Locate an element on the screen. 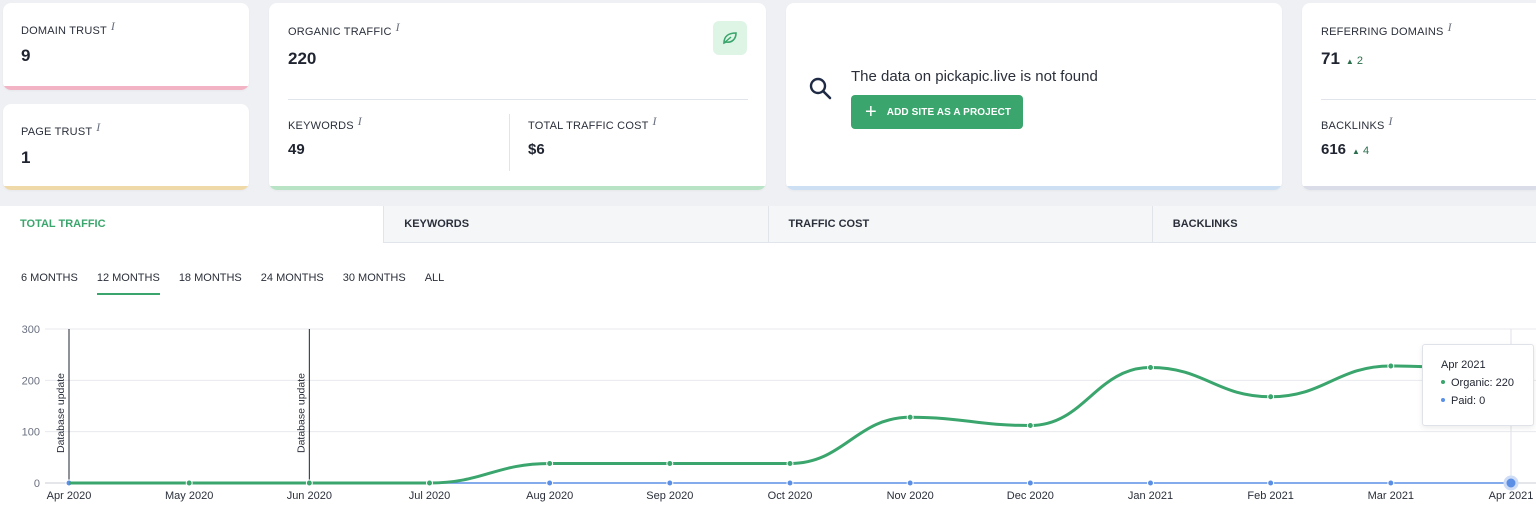 Image resolution: width=1536 pixels, height=515 pixels. period-24-months: 24 MONTHS is located at coordinates (292, 278).